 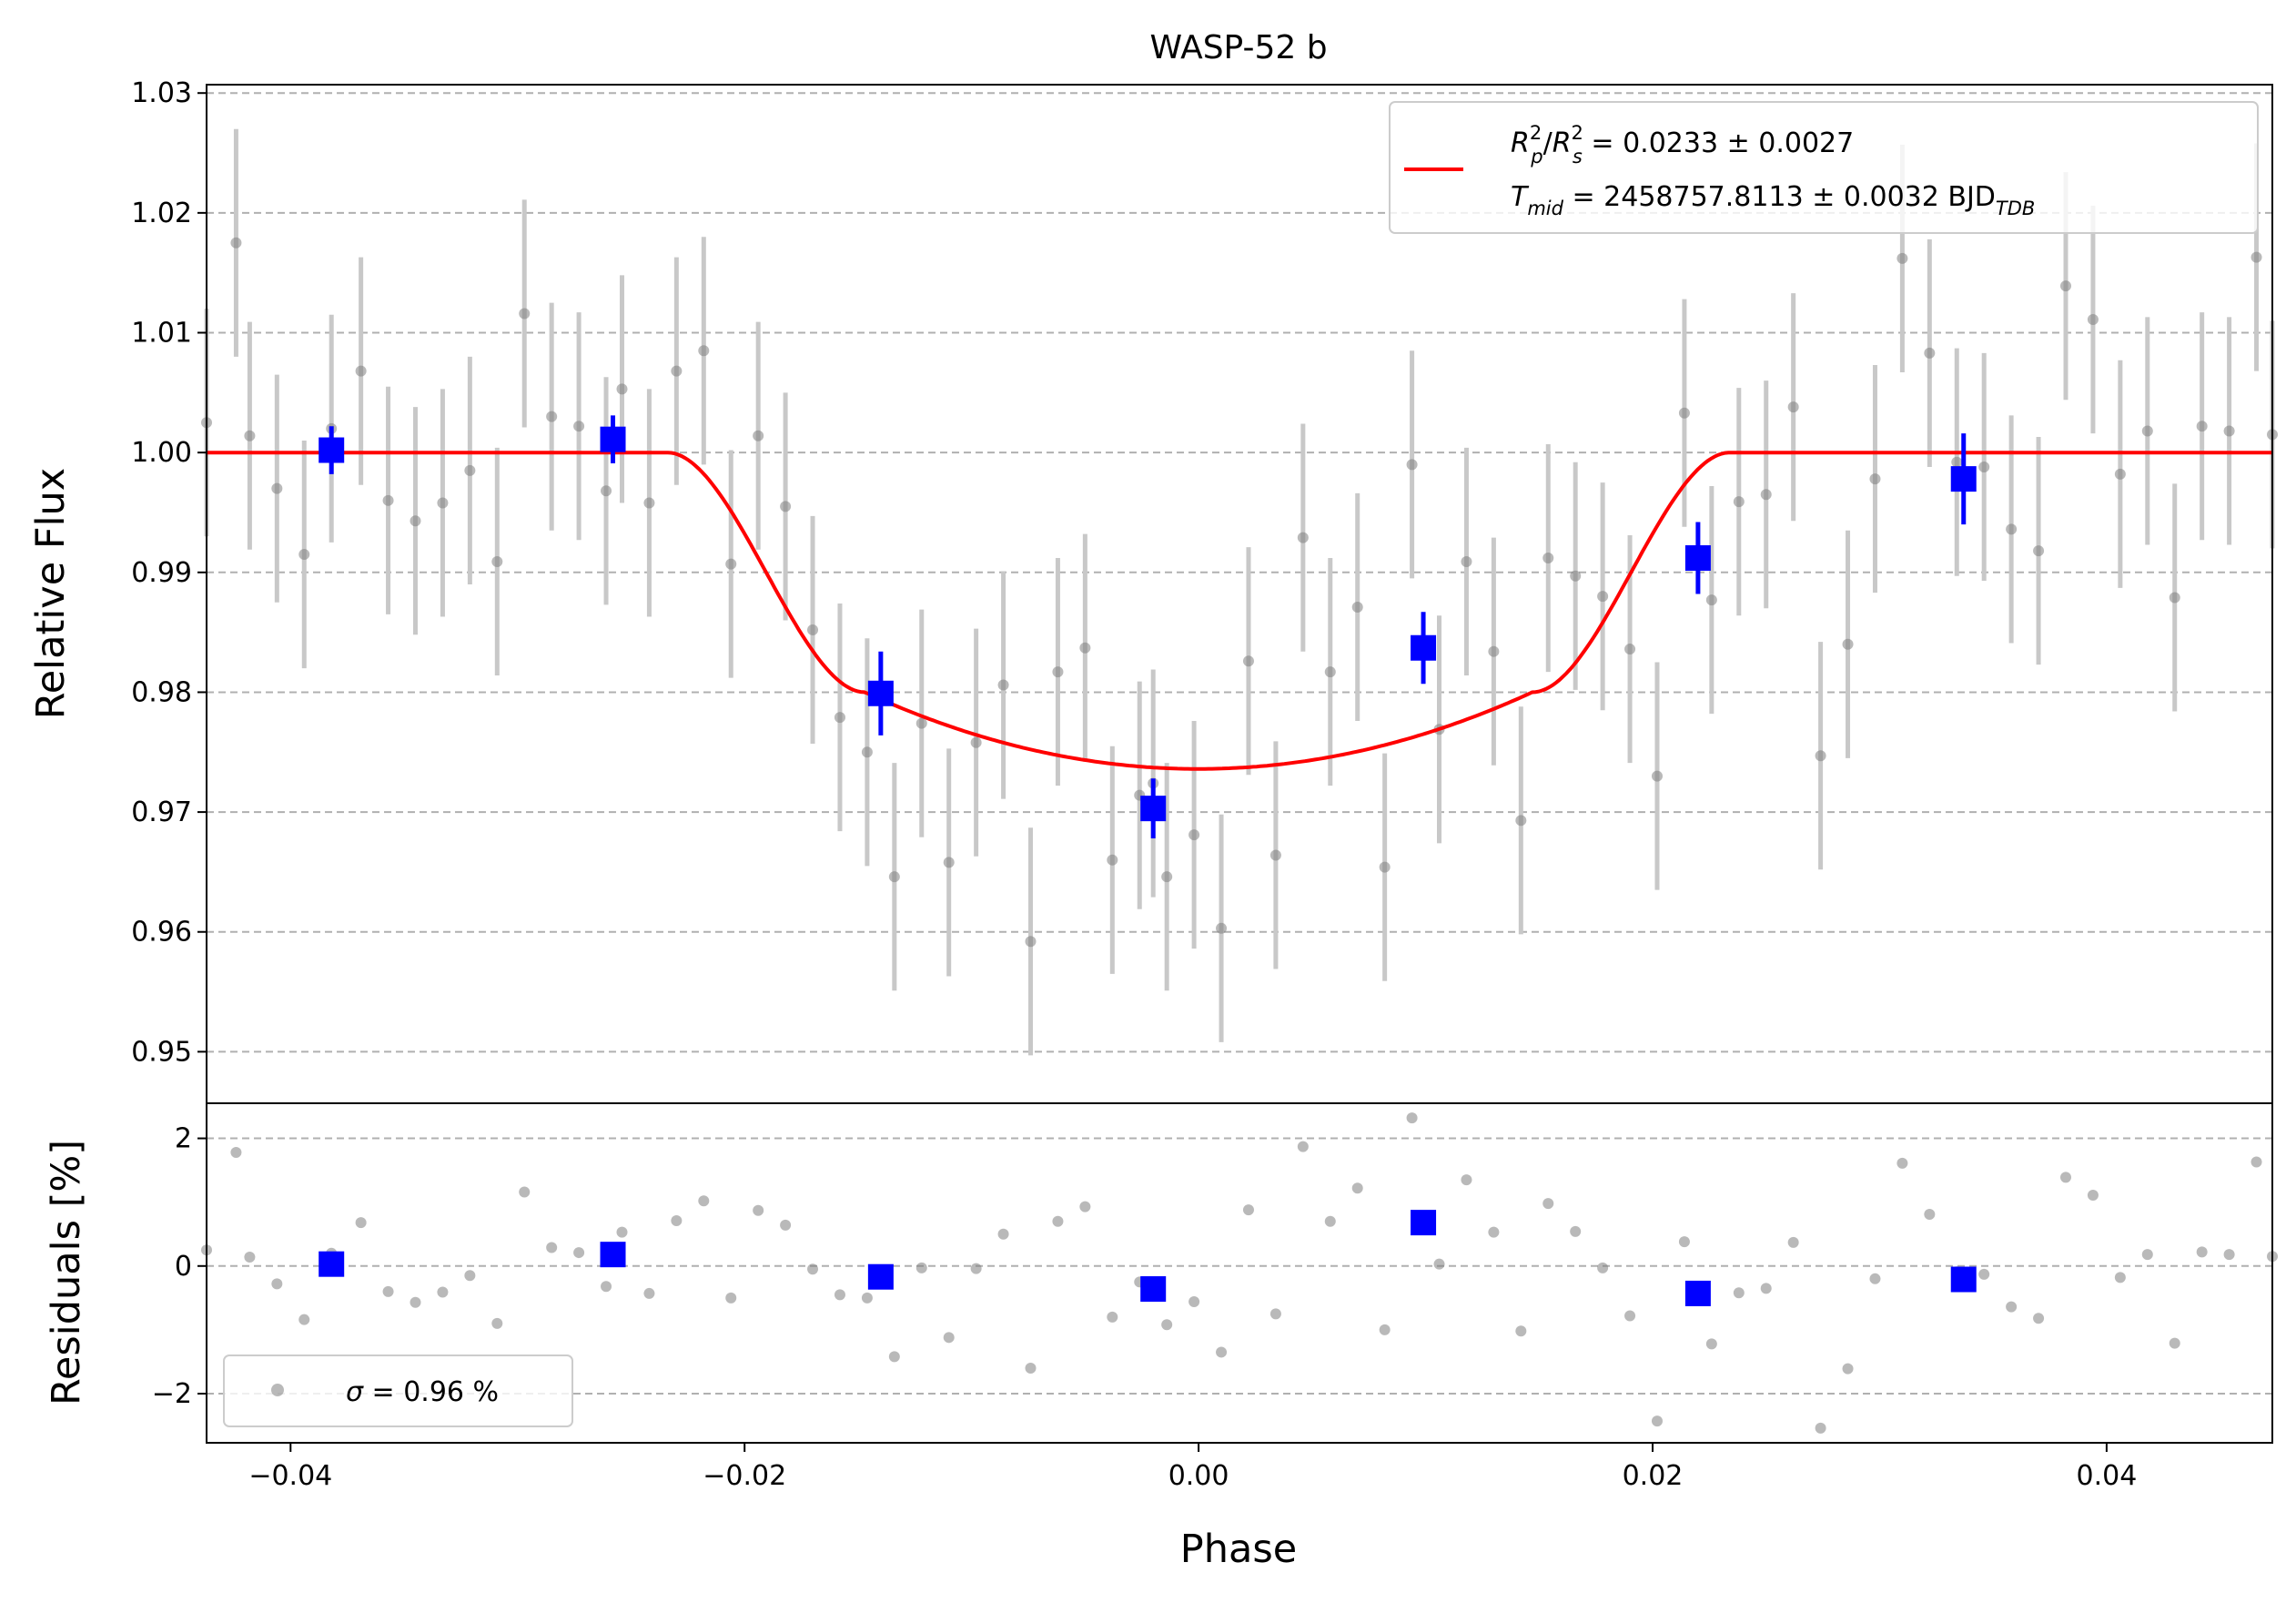 What do you see at coordinates (66, 1272) in the screenshot?
I see `bottom-y-axis-label: Residuals [%]` at bounding box center [66, 1272].